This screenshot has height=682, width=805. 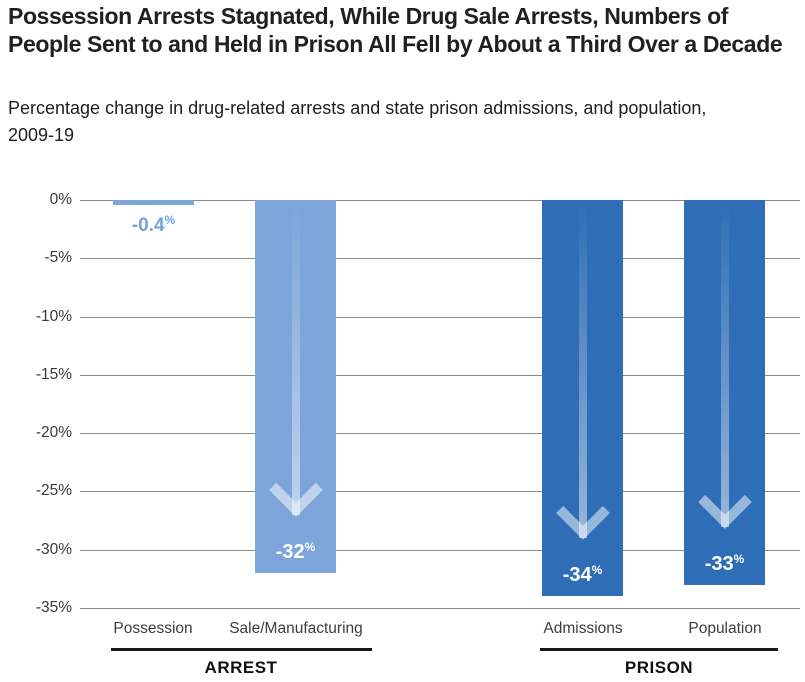 I want to click on y-axis-tick-label: -25%, so click(x=53, y=491).